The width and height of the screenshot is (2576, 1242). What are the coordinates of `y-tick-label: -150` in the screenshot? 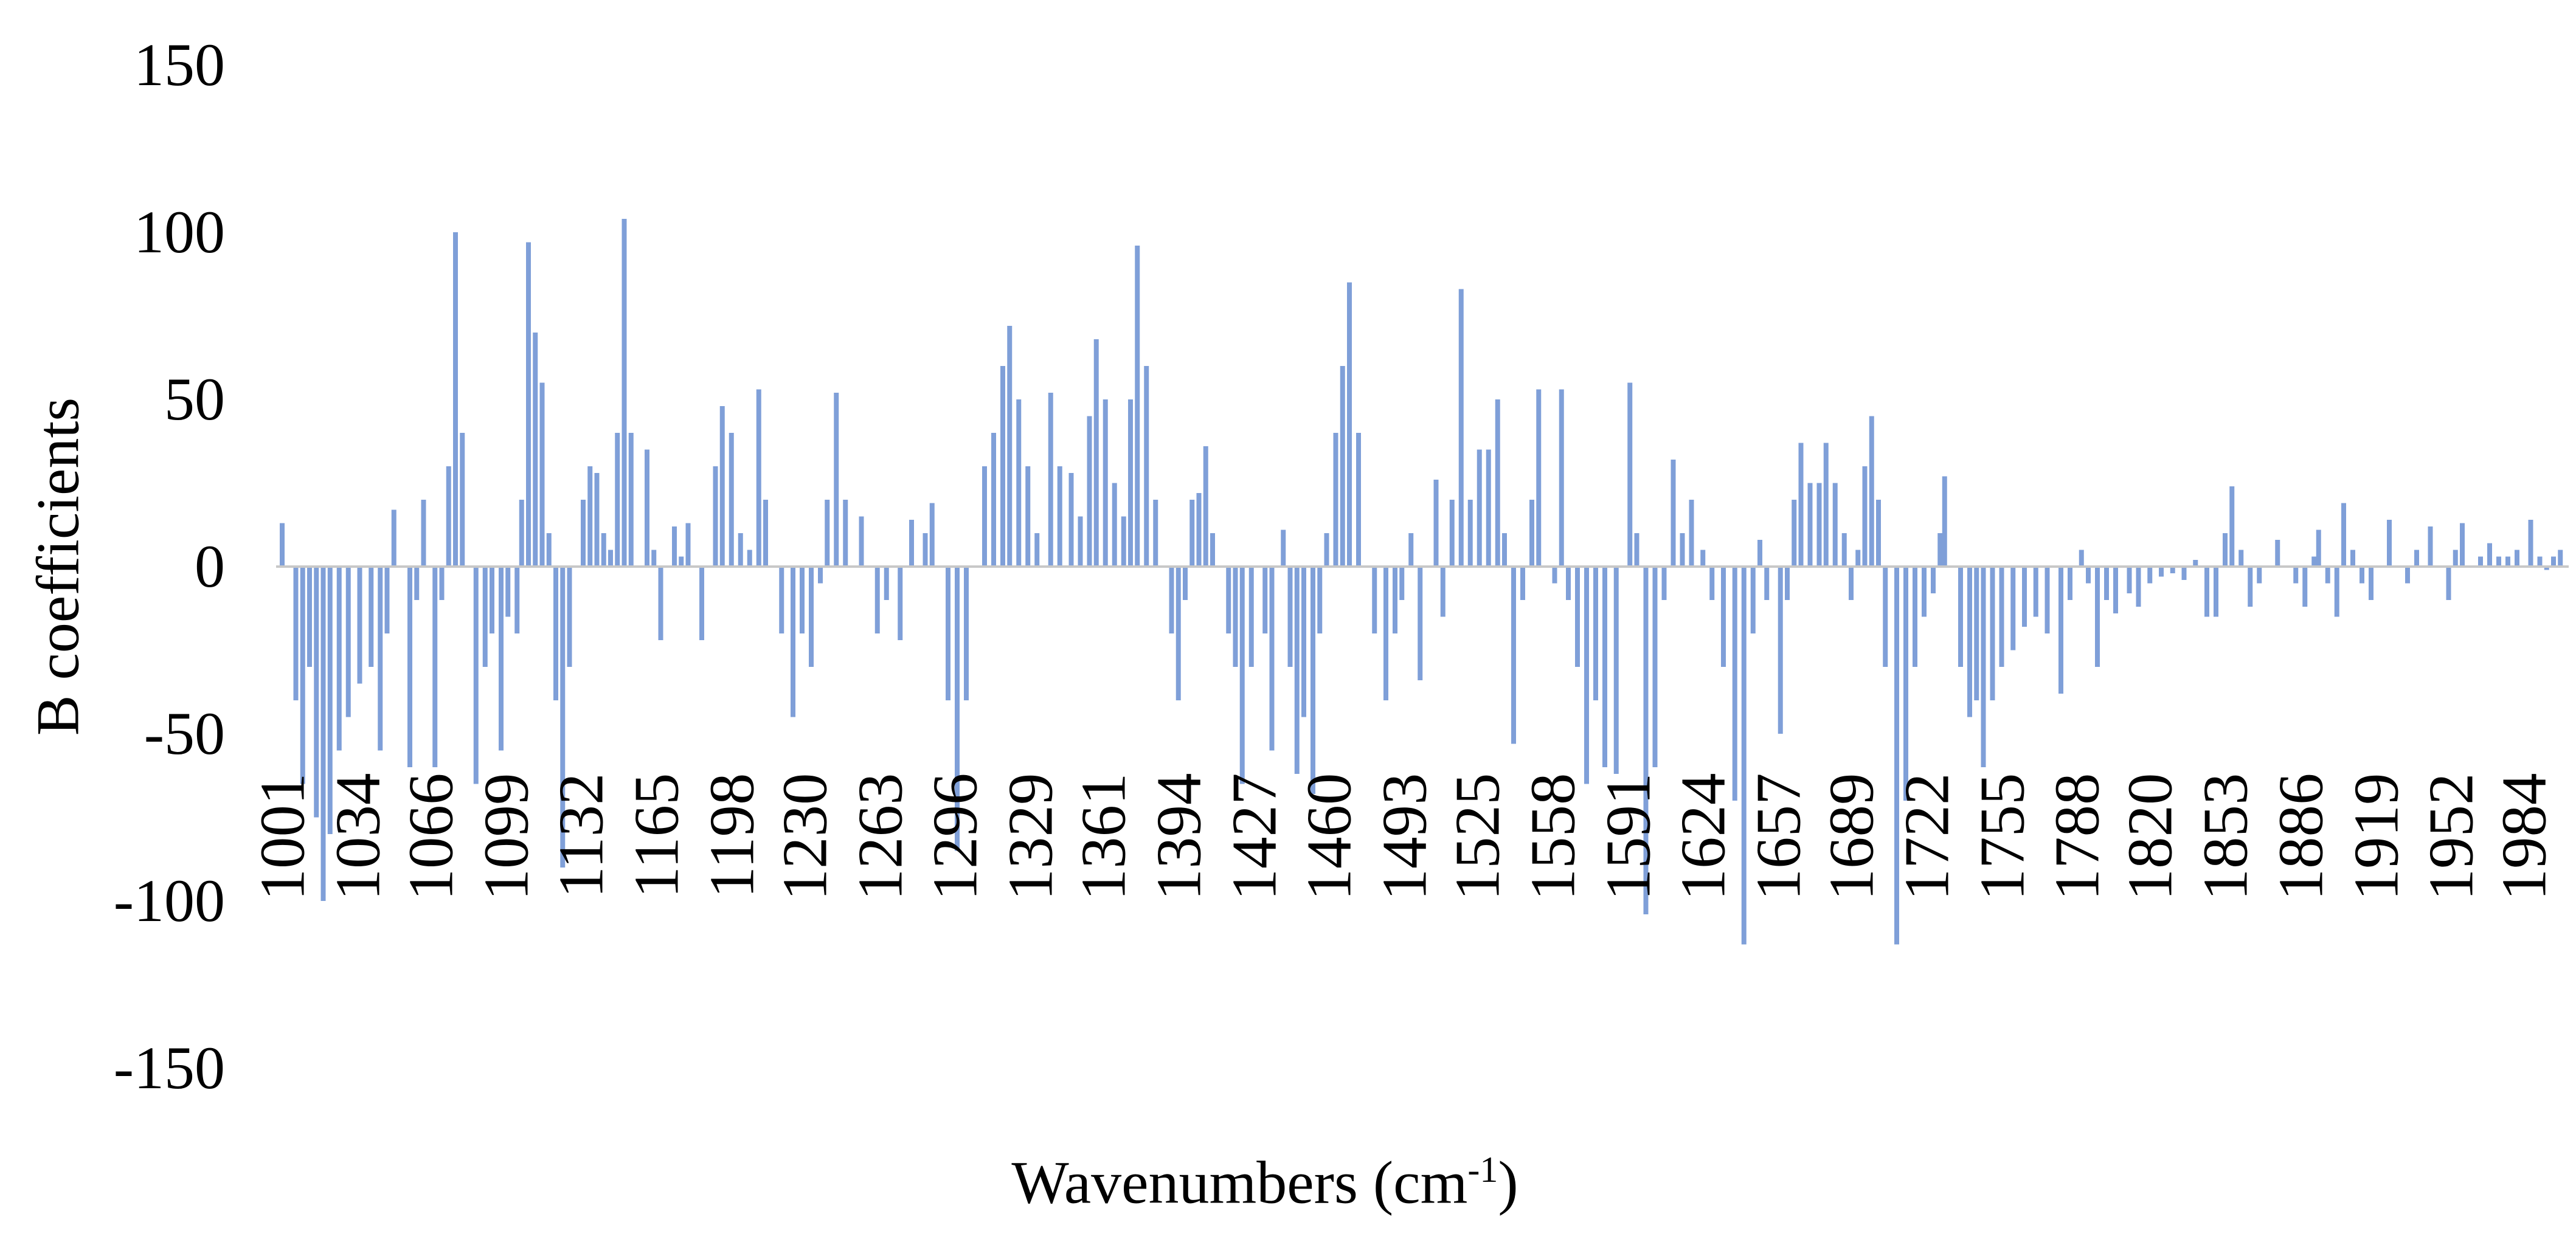 It's located at (169, 1068).